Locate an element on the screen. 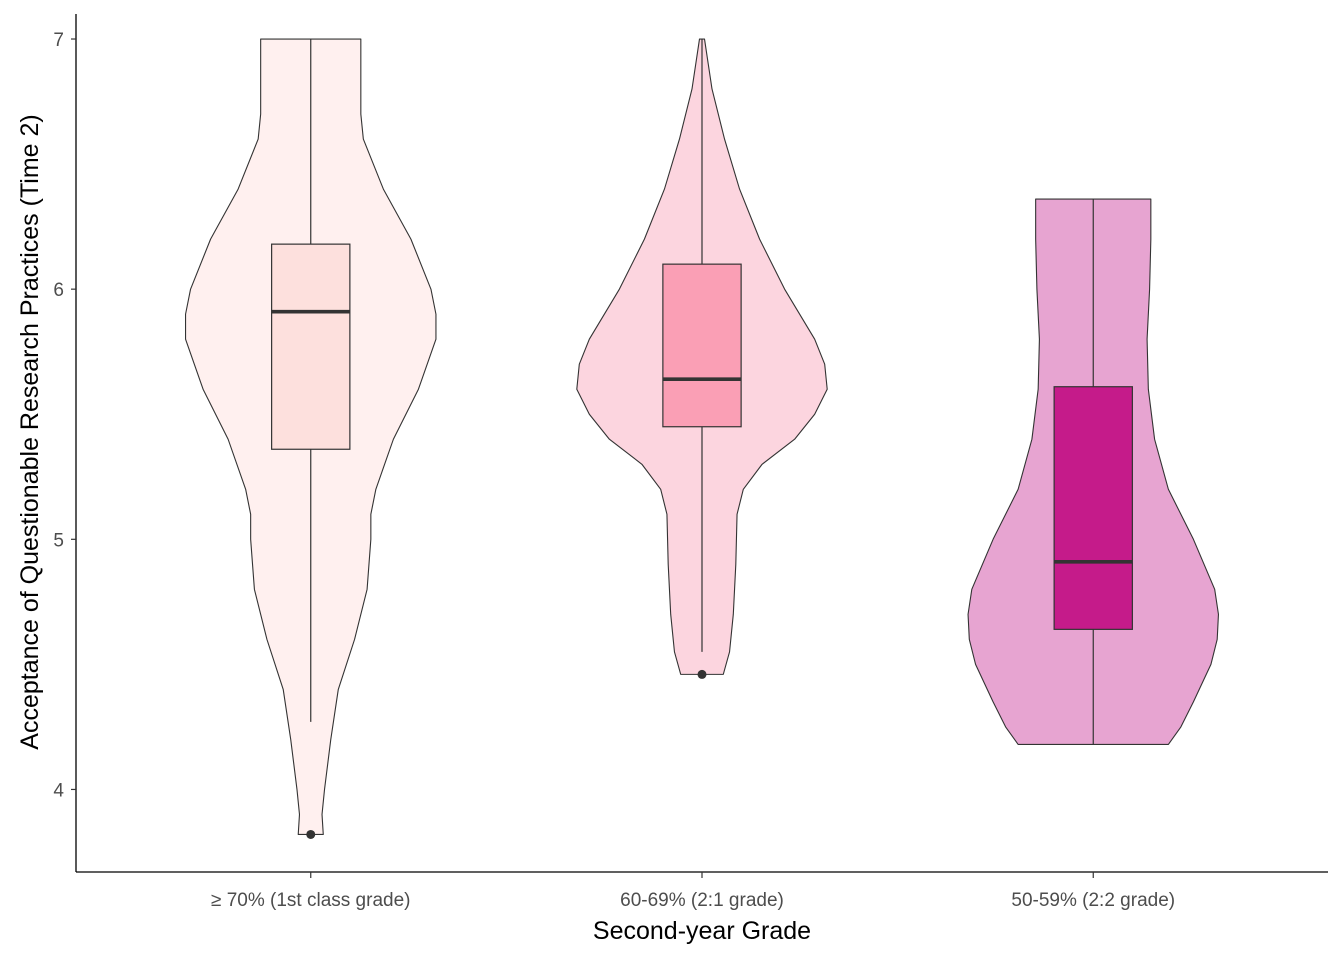 The image size is (1344, 960). x-tick-label: 50-59% (2:2 grade) is located at coordinates (1093, 900).